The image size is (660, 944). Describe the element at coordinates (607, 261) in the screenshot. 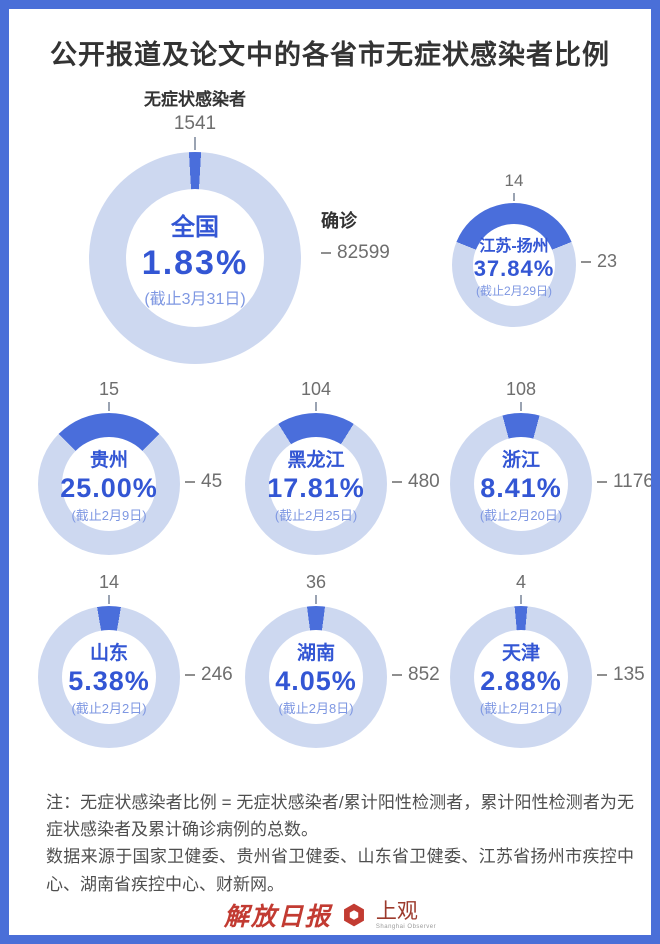

I see `confirmed-count: 23` at that location.